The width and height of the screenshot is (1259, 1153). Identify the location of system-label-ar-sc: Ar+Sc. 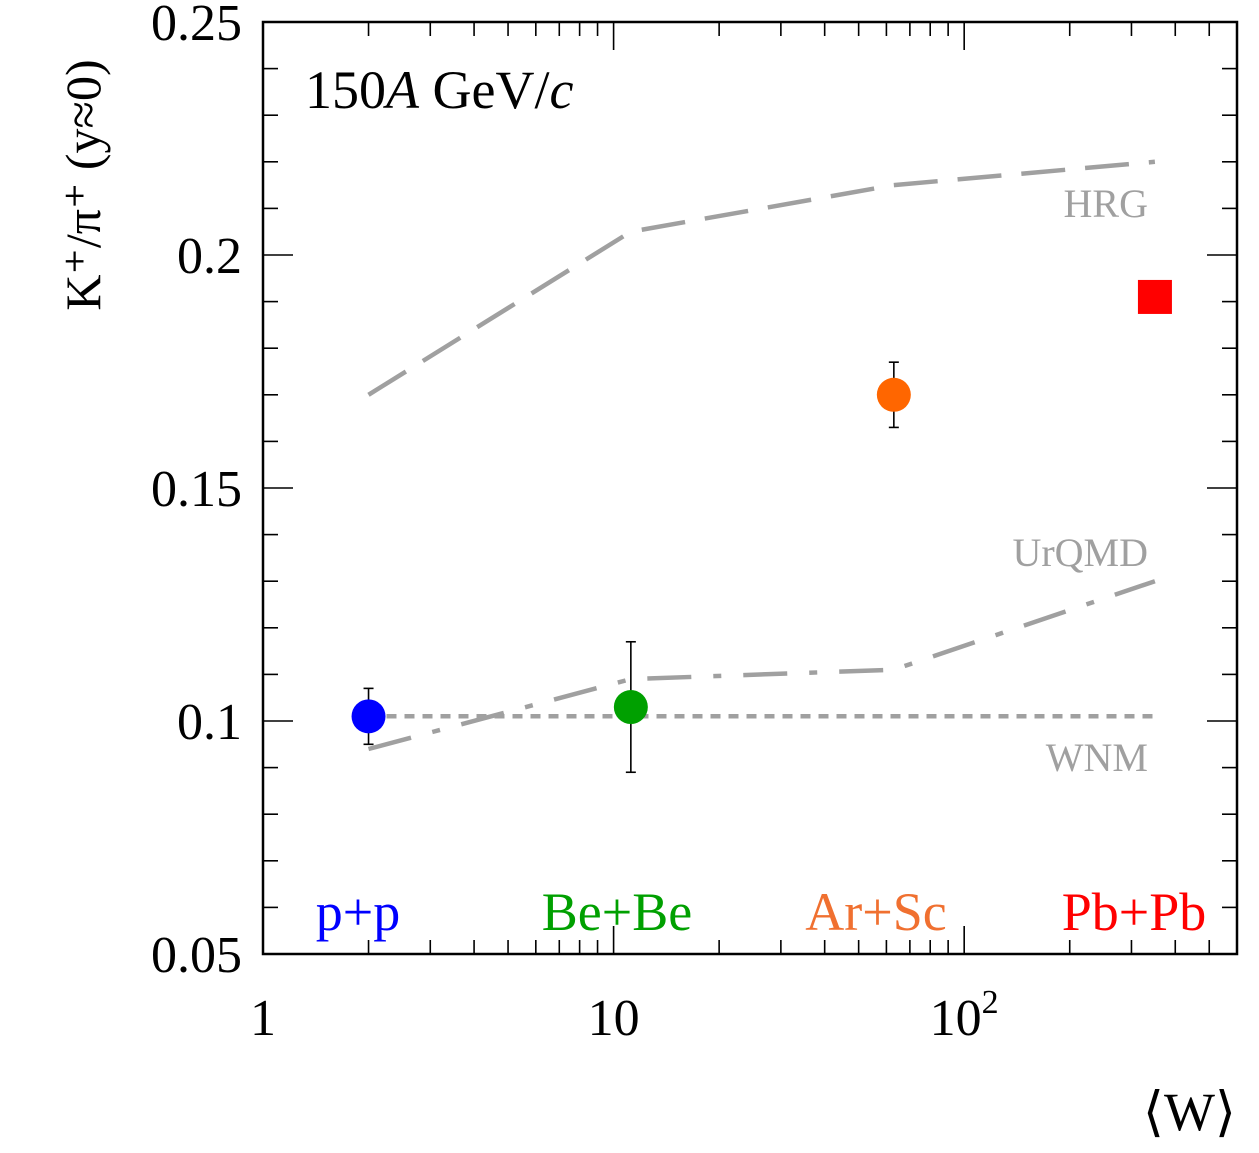
(875, 912).